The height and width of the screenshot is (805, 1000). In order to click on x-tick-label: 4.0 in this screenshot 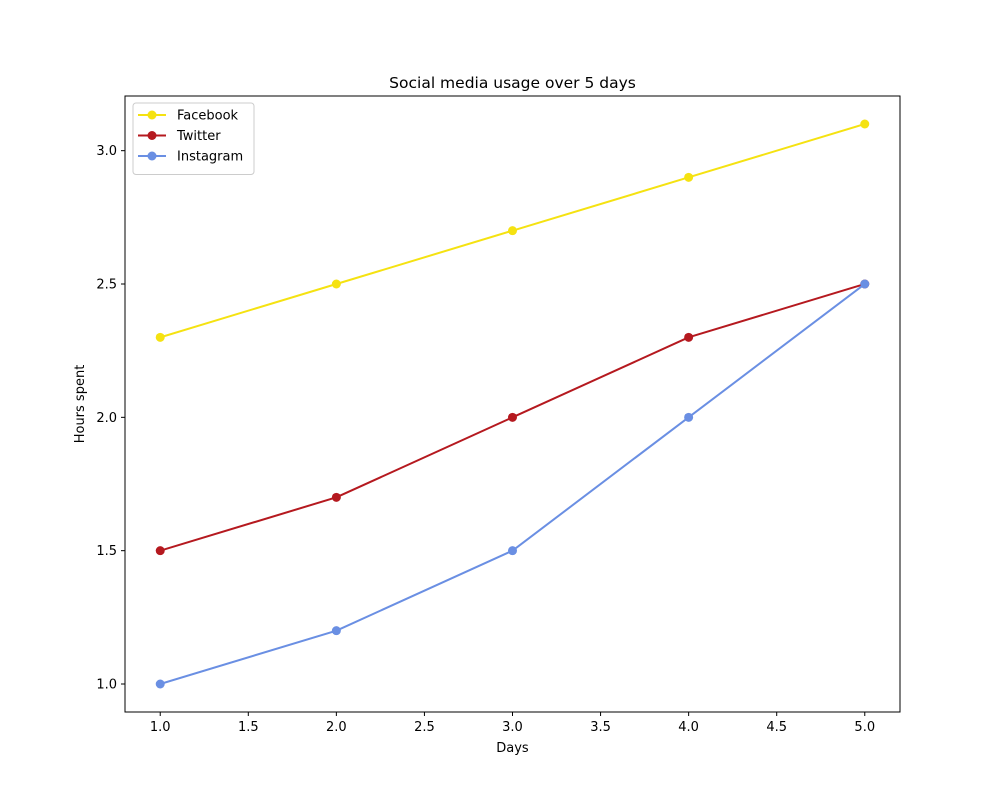, I will do `click(688, 727)`.